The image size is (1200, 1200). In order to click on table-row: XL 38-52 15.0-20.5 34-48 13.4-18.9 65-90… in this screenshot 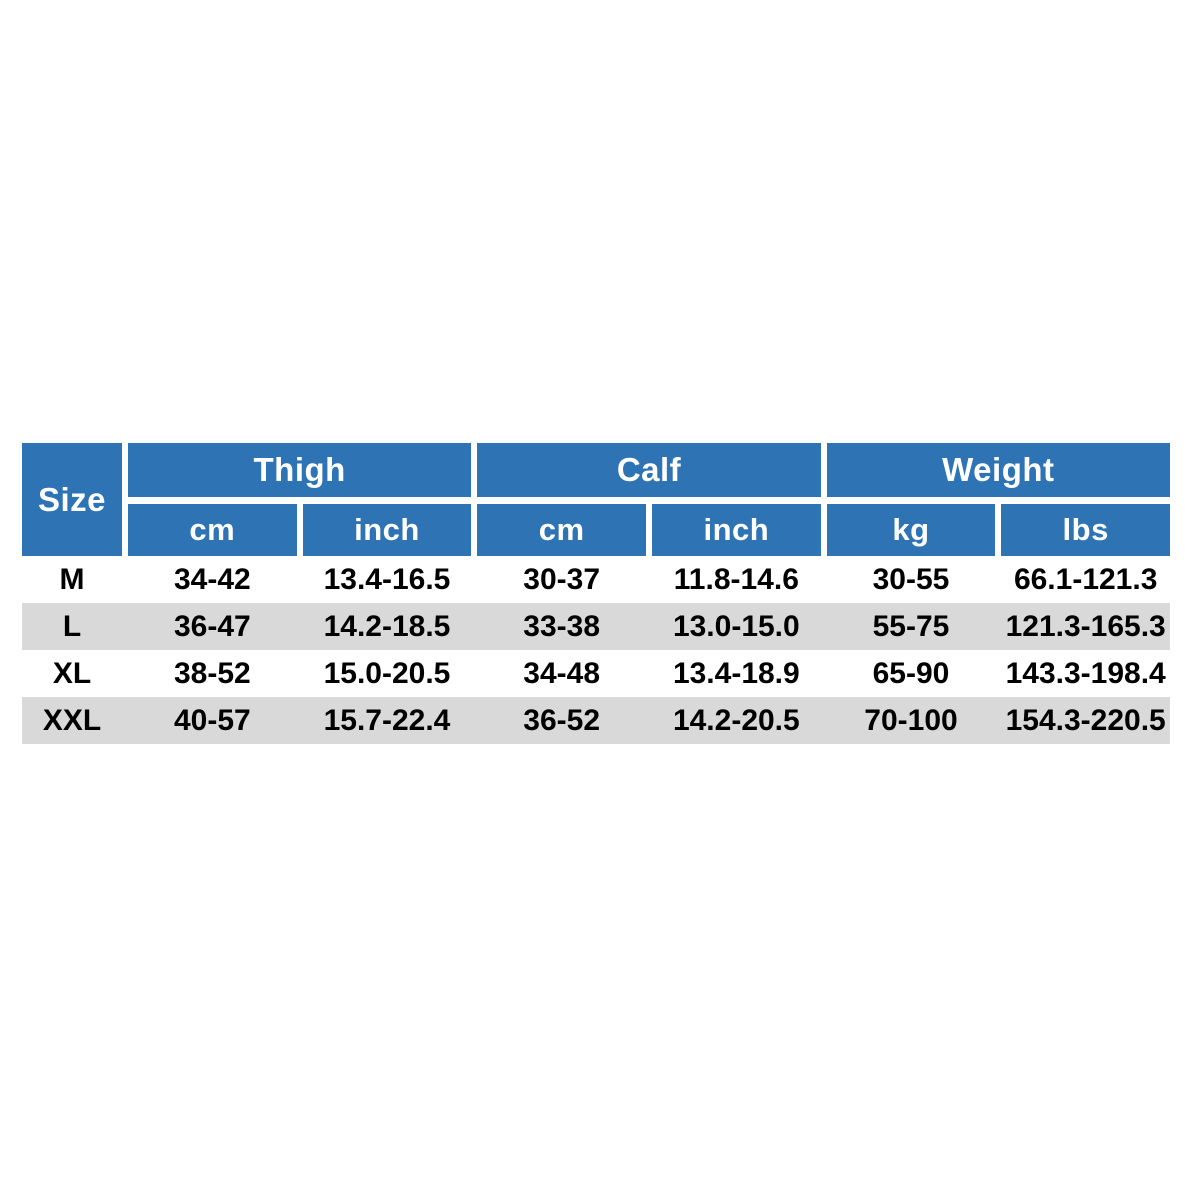, I will do `click(596, 673)`.